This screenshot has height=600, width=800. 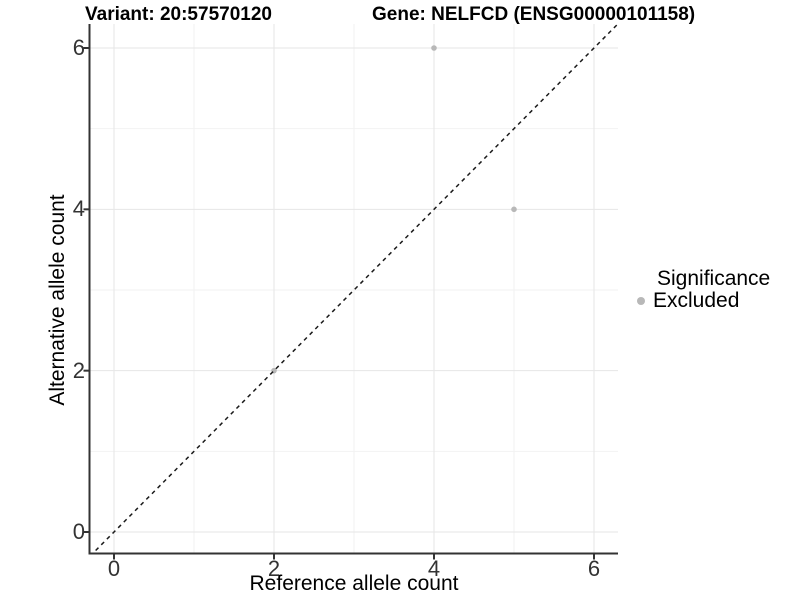 I want to click on x-tick-label: 0, so click(x=114, y=568).